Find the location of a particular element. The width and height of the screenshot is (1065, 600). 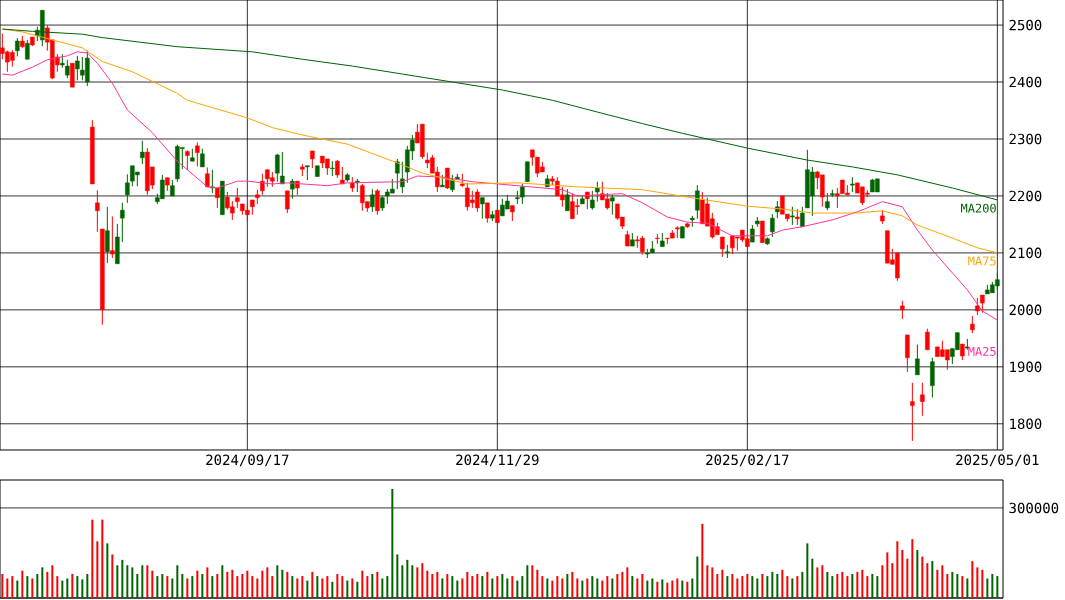

y-tick-label: 2500 is located at coordinates (1025, 25).